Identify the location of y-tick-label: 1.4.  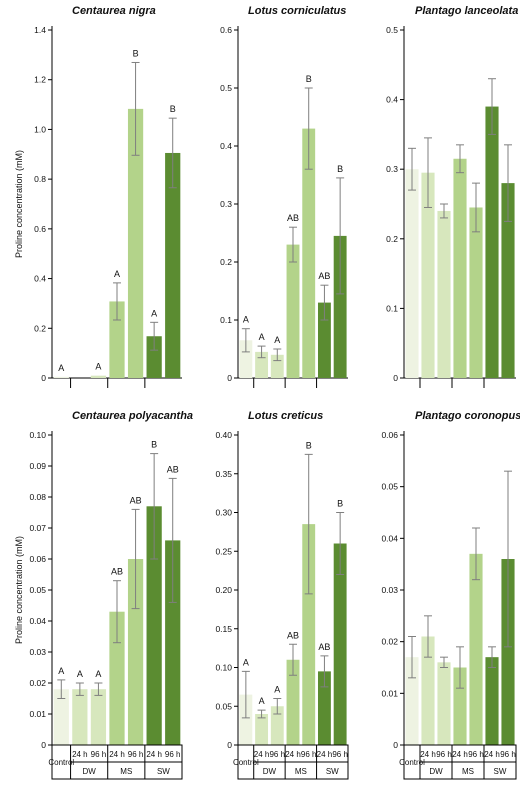
(40, 30).